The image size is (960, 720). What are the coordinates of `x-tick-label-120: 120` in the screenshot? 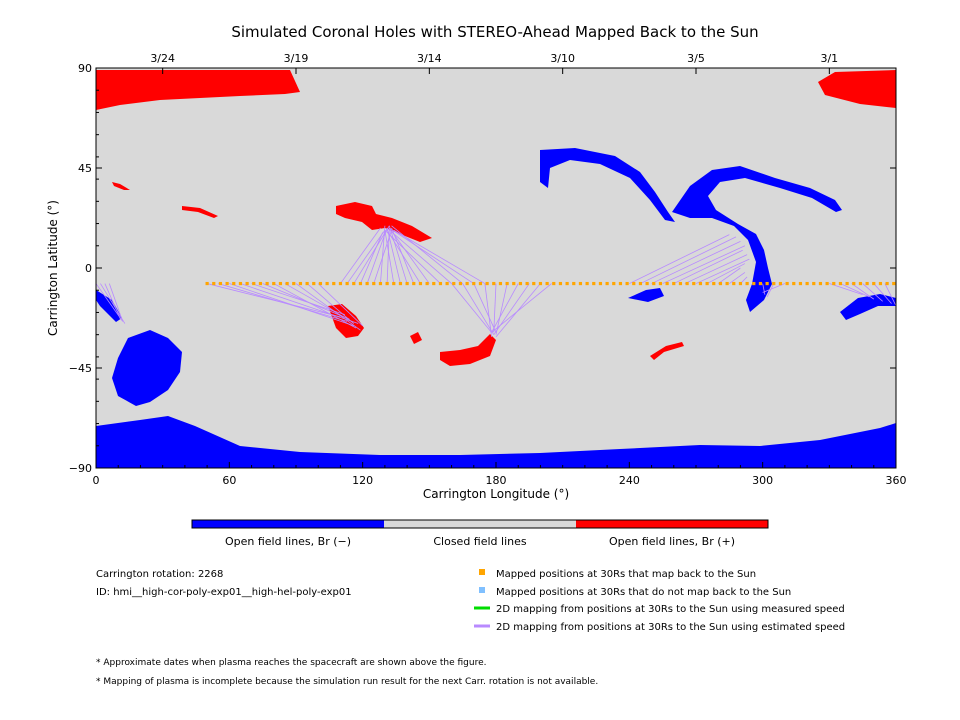 It's located at (362, 480).